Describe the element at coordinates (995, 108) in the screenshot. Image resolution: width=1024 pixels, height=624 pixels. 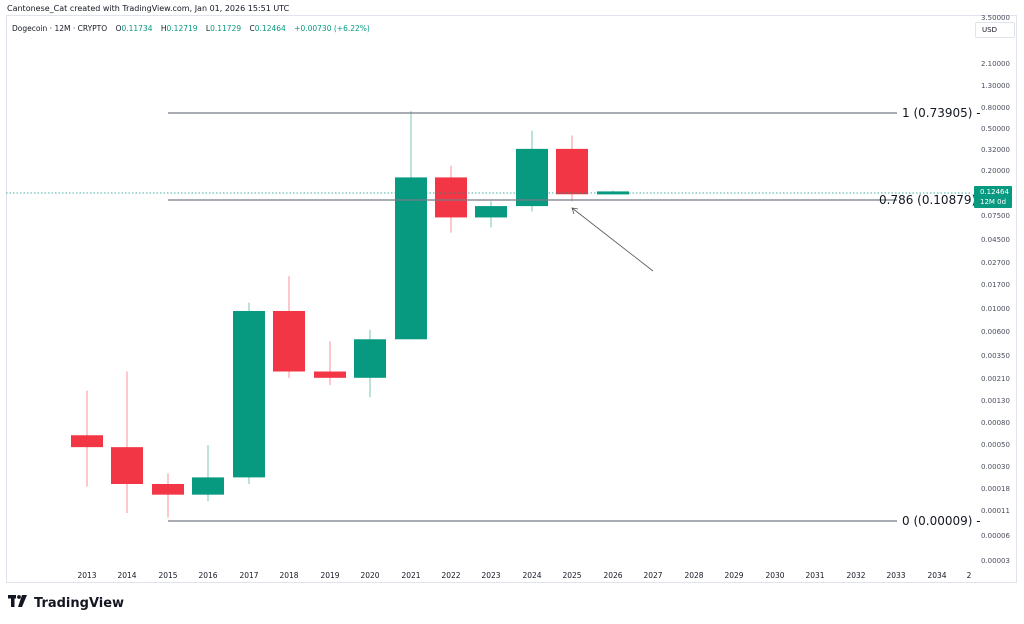
I see `price-tick: 0.80000` at that location.